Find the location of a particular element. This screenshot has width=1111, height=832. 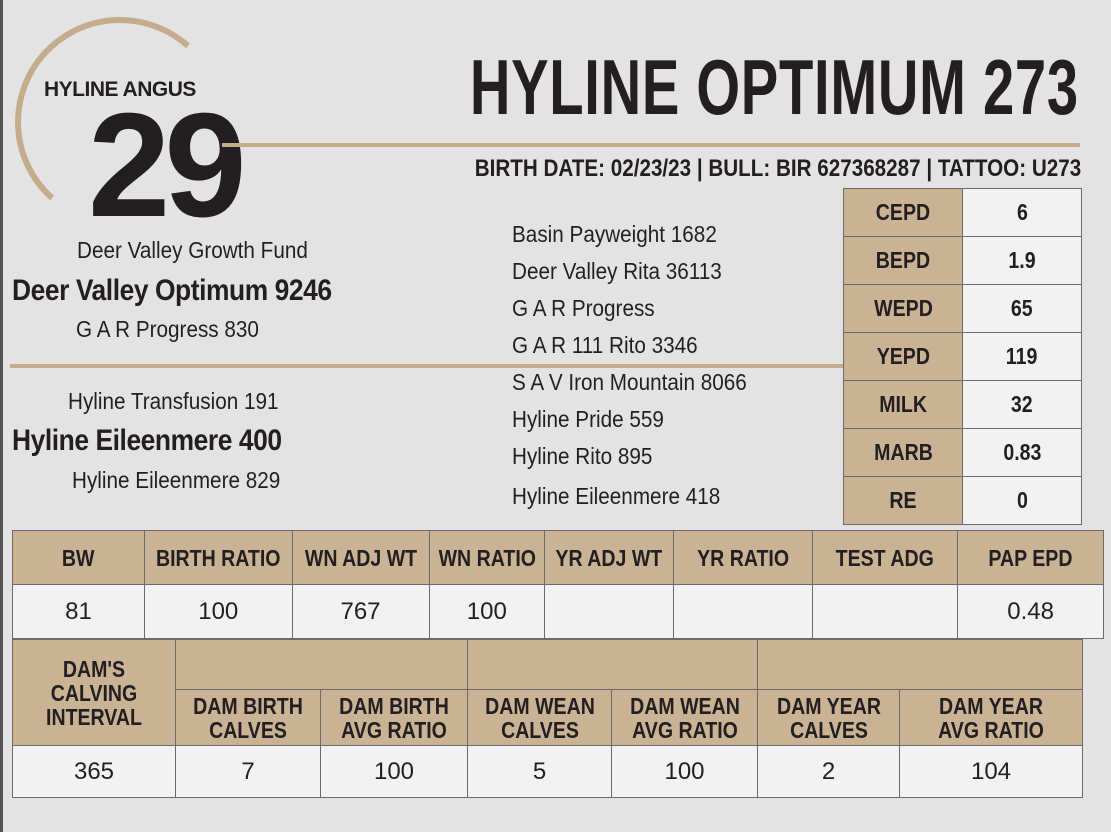

dam-header: DAM YEAR AVG RATIO is located at coordinates (991, 717).